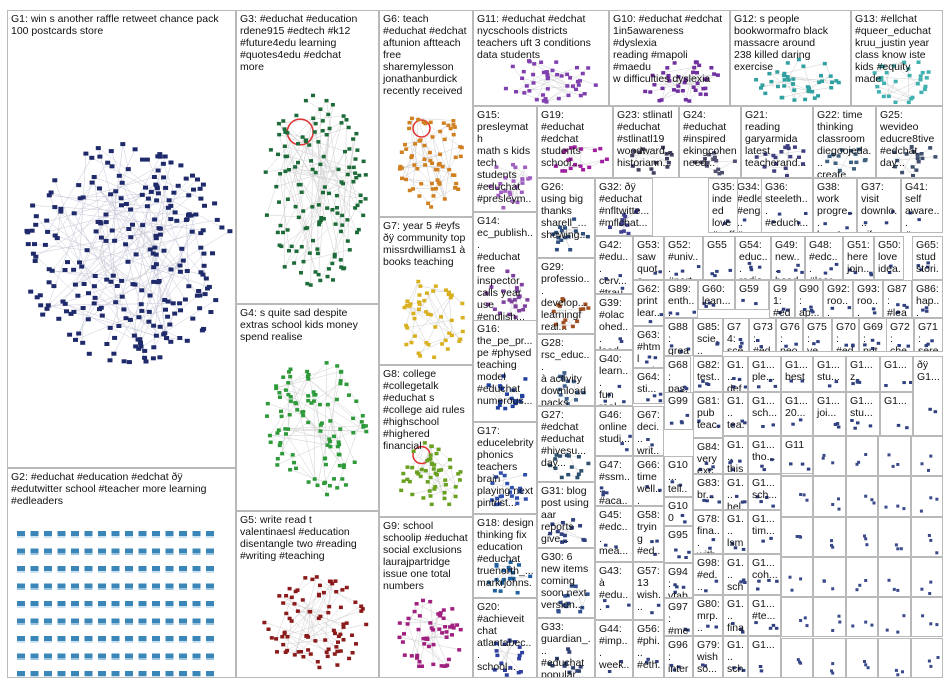 The image size is (950, 688). Describe the element at coordinates (797, 374) in the screenshot. I see `cluster-g105: G1... best` at that location.